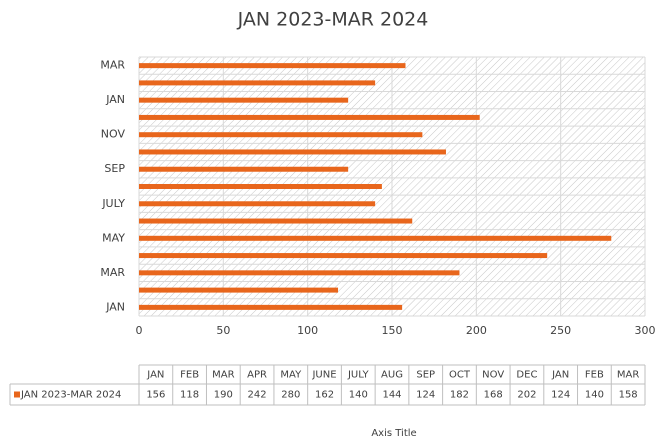 The width and height of the screenshot is (661, 441). Describe the element at coordinates (223, 330) in the screenshot. I see `x-tick-label: 50` at that location.